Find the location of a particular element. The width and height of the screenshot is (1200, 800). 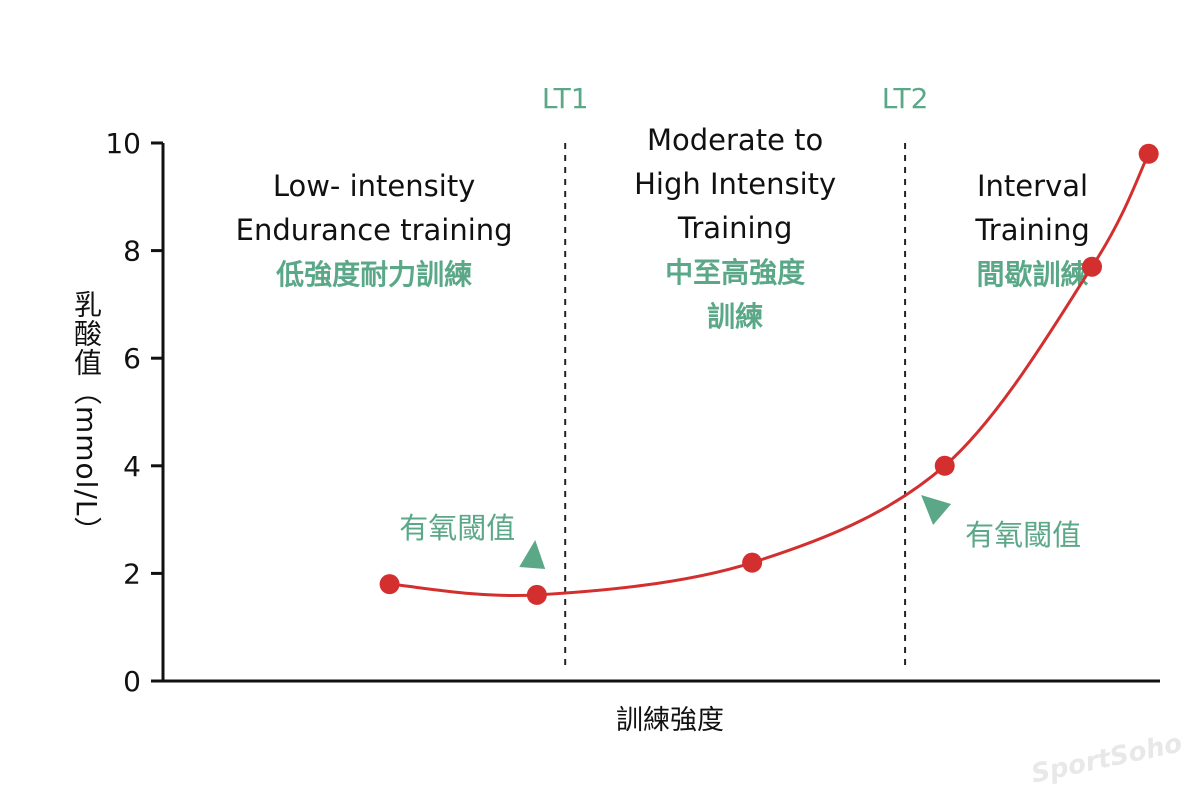

zone-title: Low- intensity is located at coordinates (374, 186).